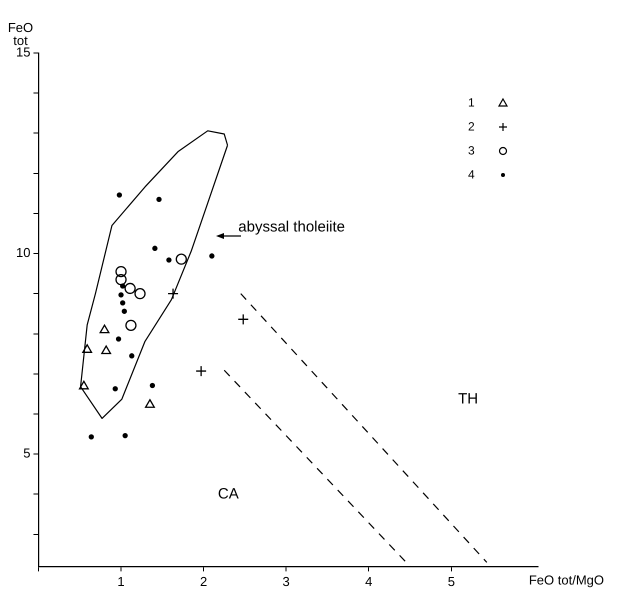 Image resolution: width=621 pixels, height=609 pixels. Describe the element at coordinates (204, 581) in the screenshot. I see `x-tick-label: 2` at that location.